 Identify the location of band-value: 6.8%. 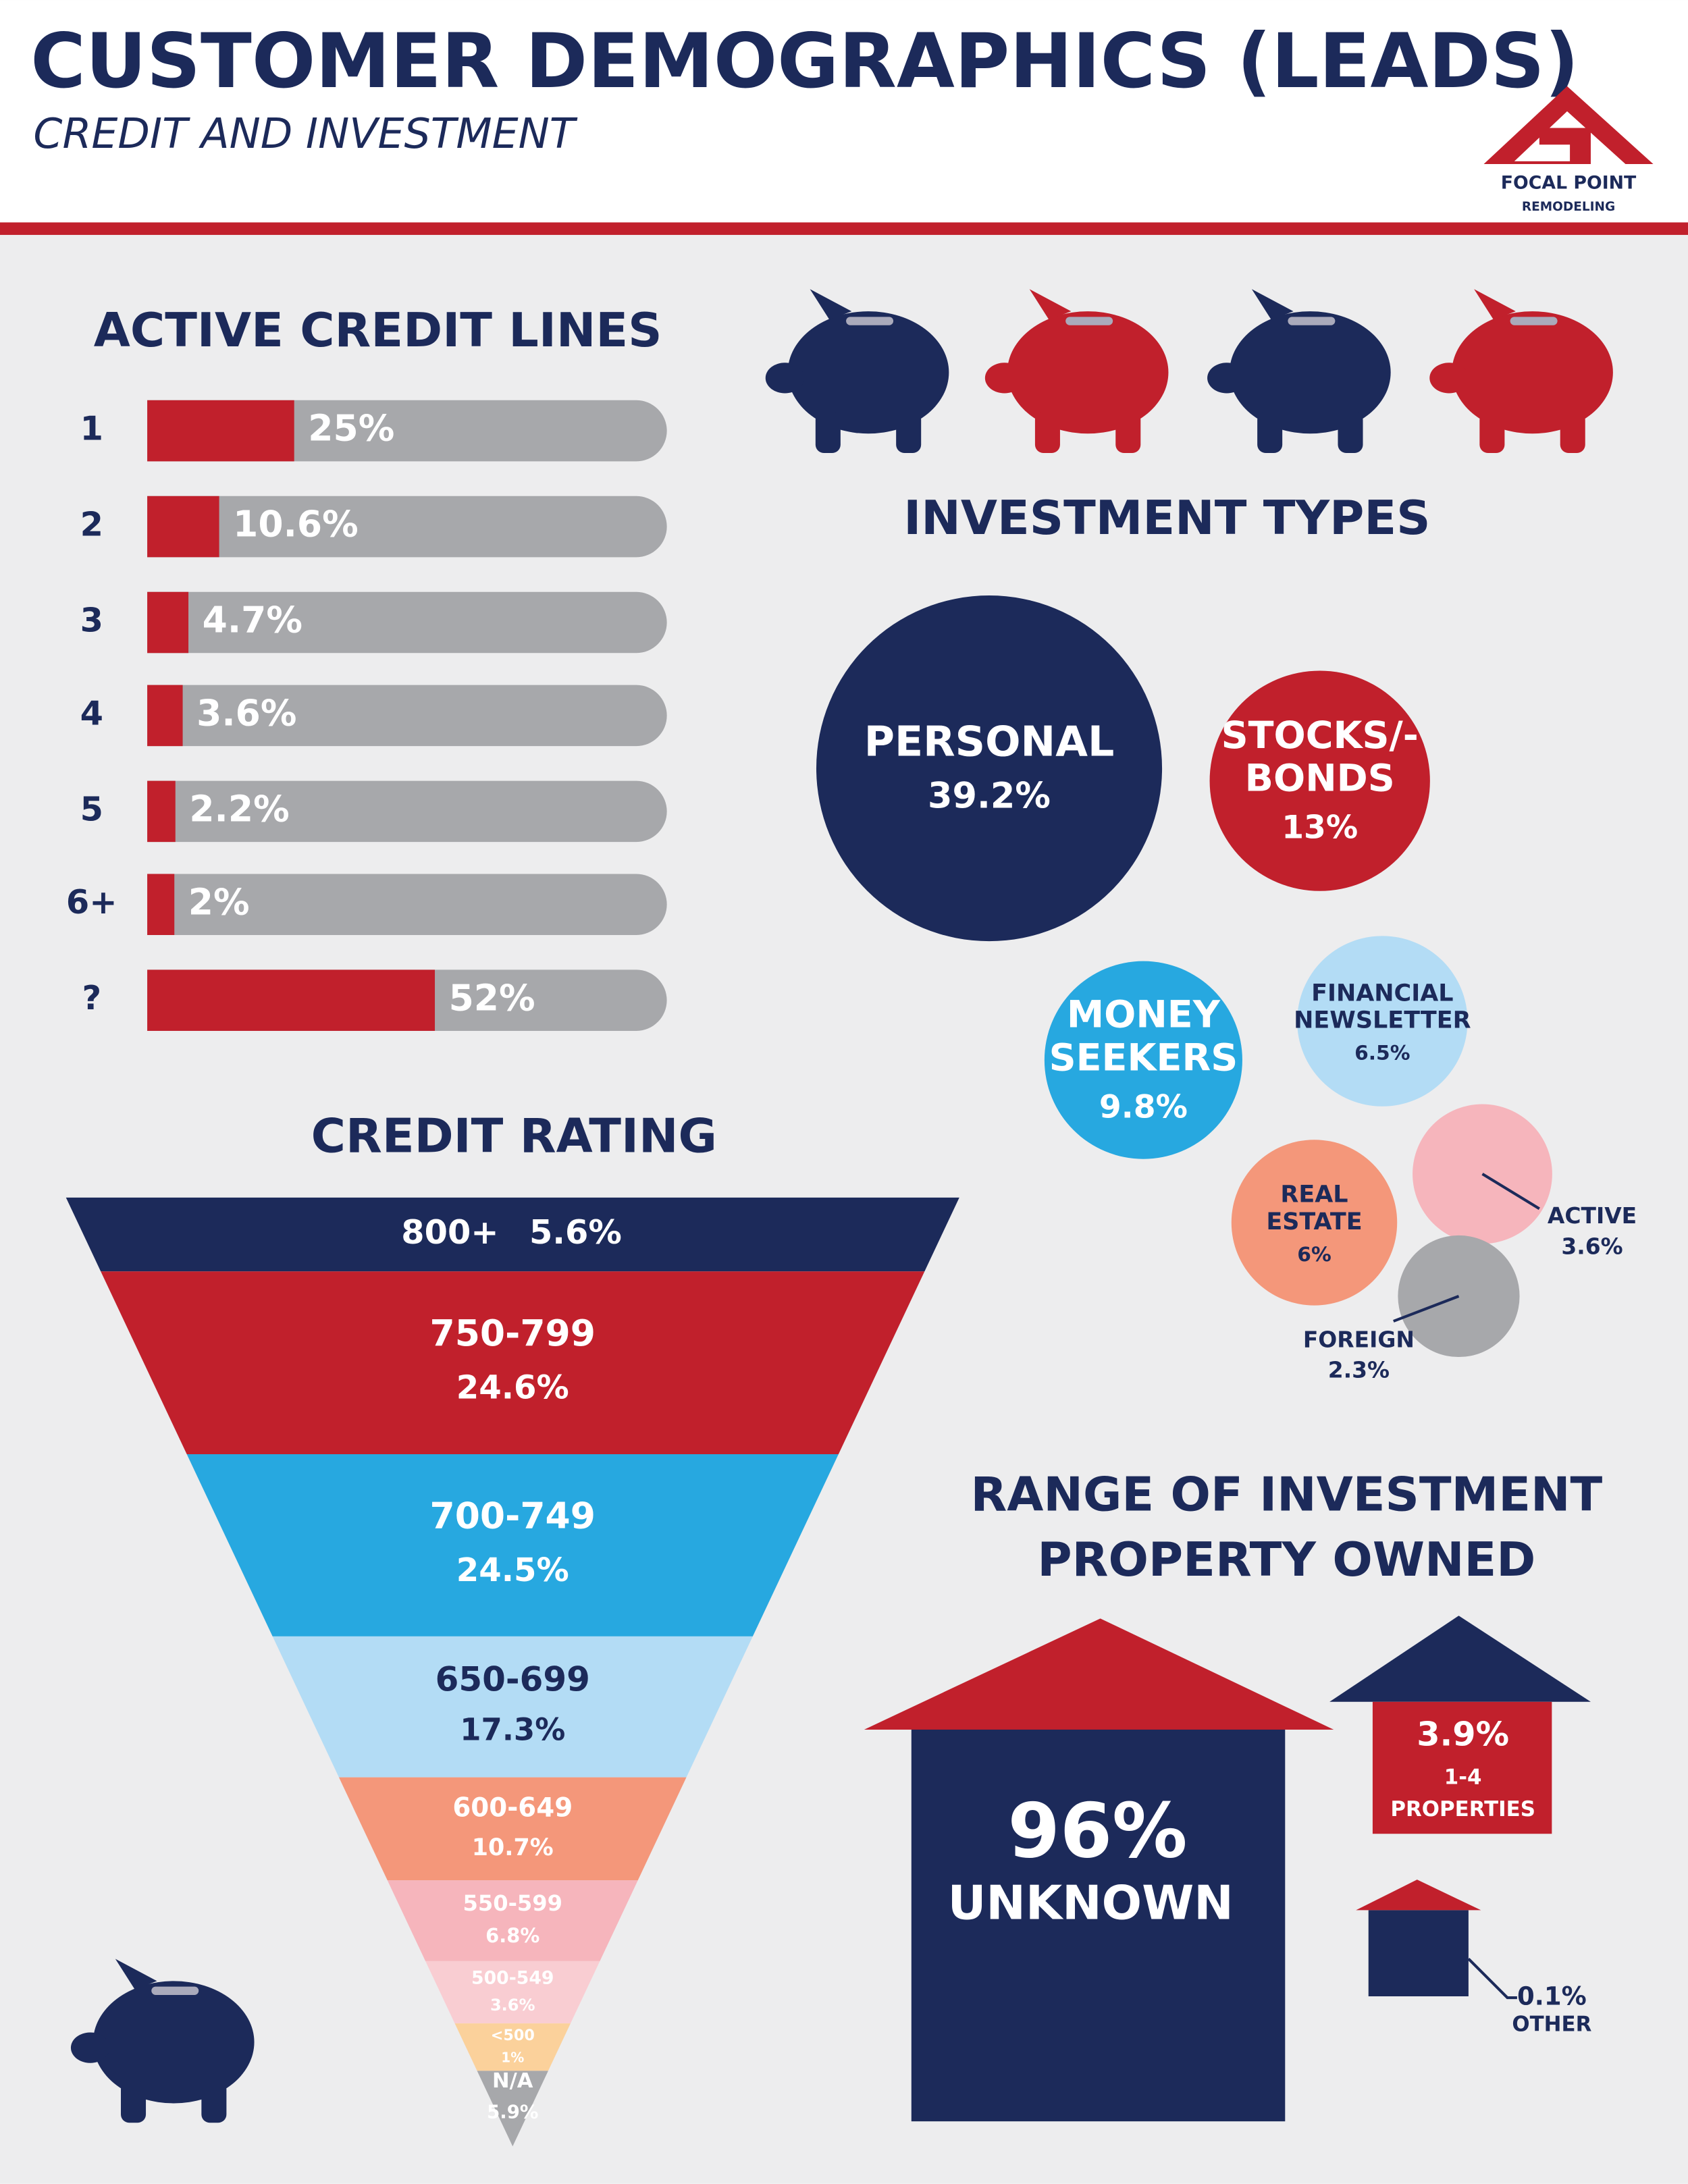
(512, 1935).